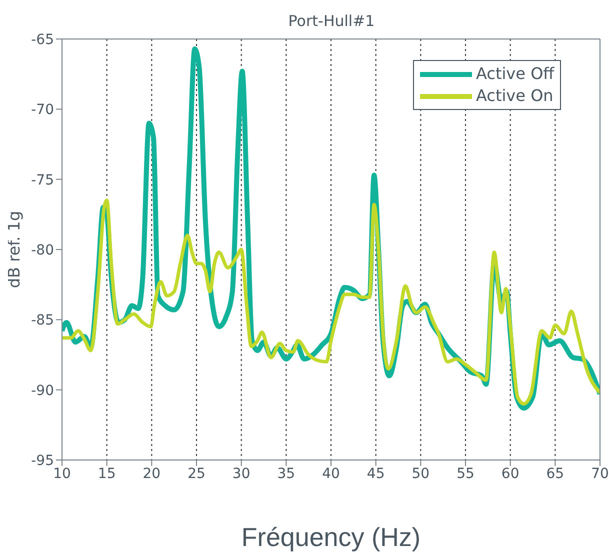 Image resolution: width=609 pixels, height=559 pixels. Describe the element at coordinates (42, 320) in the screenshot. I see `y-tick-label: -85` at that location.